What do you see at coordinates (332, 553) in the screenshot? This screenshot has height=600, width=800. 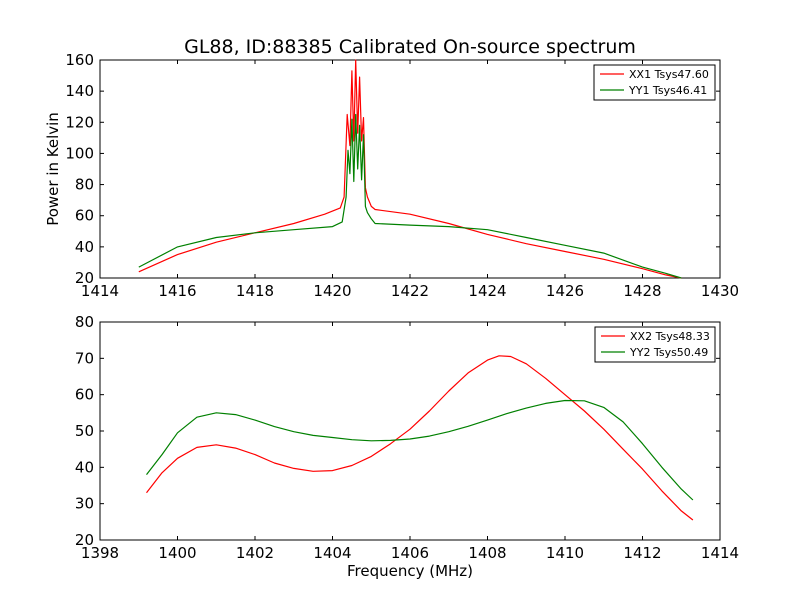 I see `bottom-x-tick-label: 1404` at bounding box center [332, 553].